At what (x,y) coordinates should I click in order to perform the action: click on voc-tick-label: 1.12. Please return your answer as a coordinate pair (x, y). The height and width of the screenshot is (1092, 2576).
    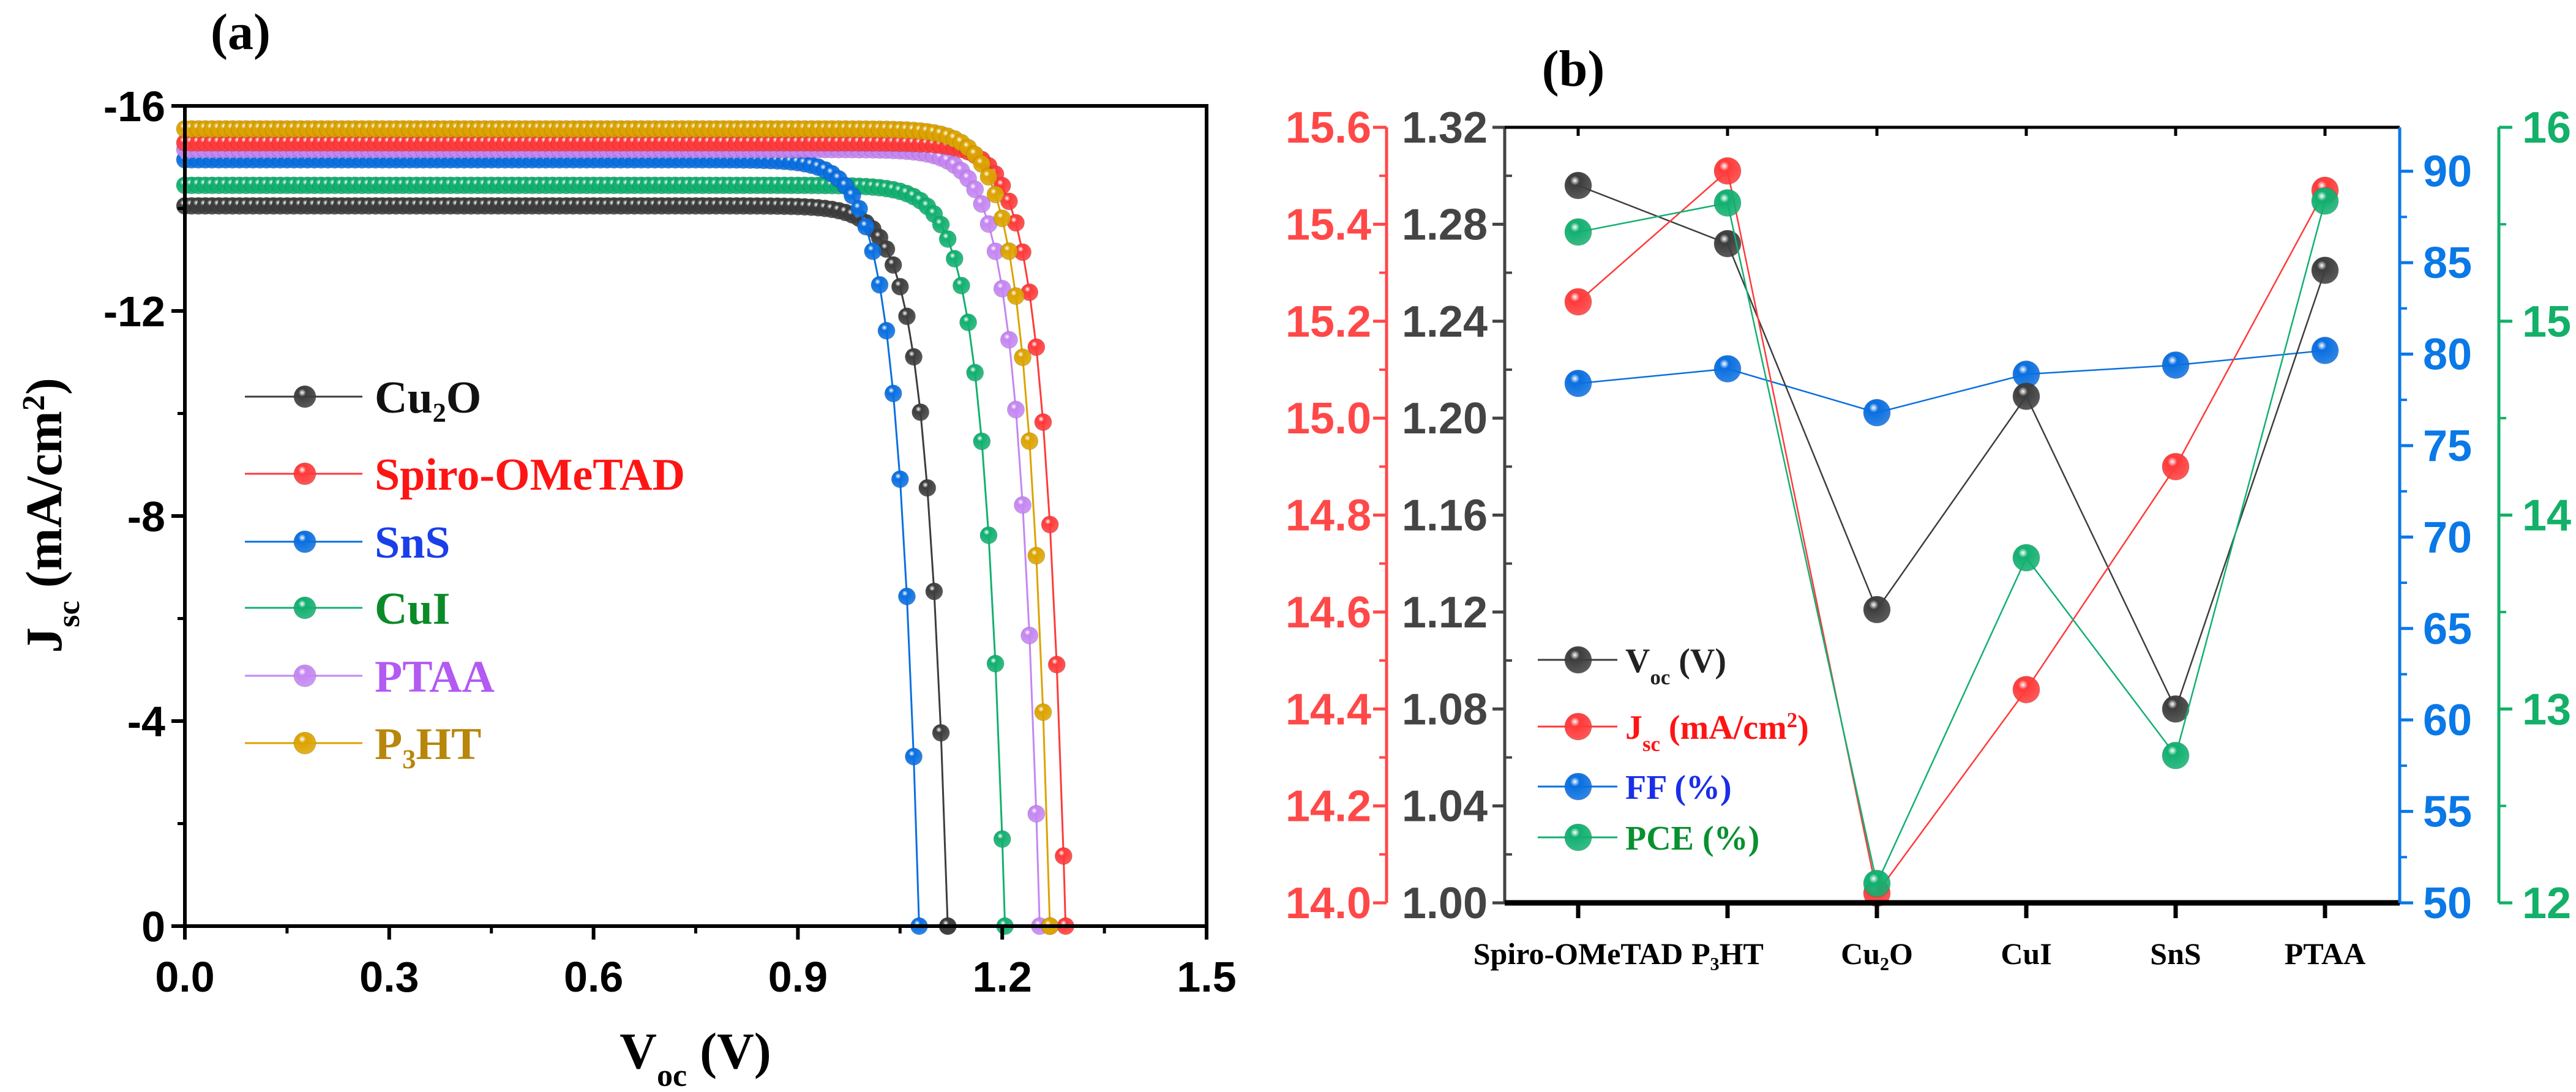
    Looking at the image, I should click on (1445, 612).